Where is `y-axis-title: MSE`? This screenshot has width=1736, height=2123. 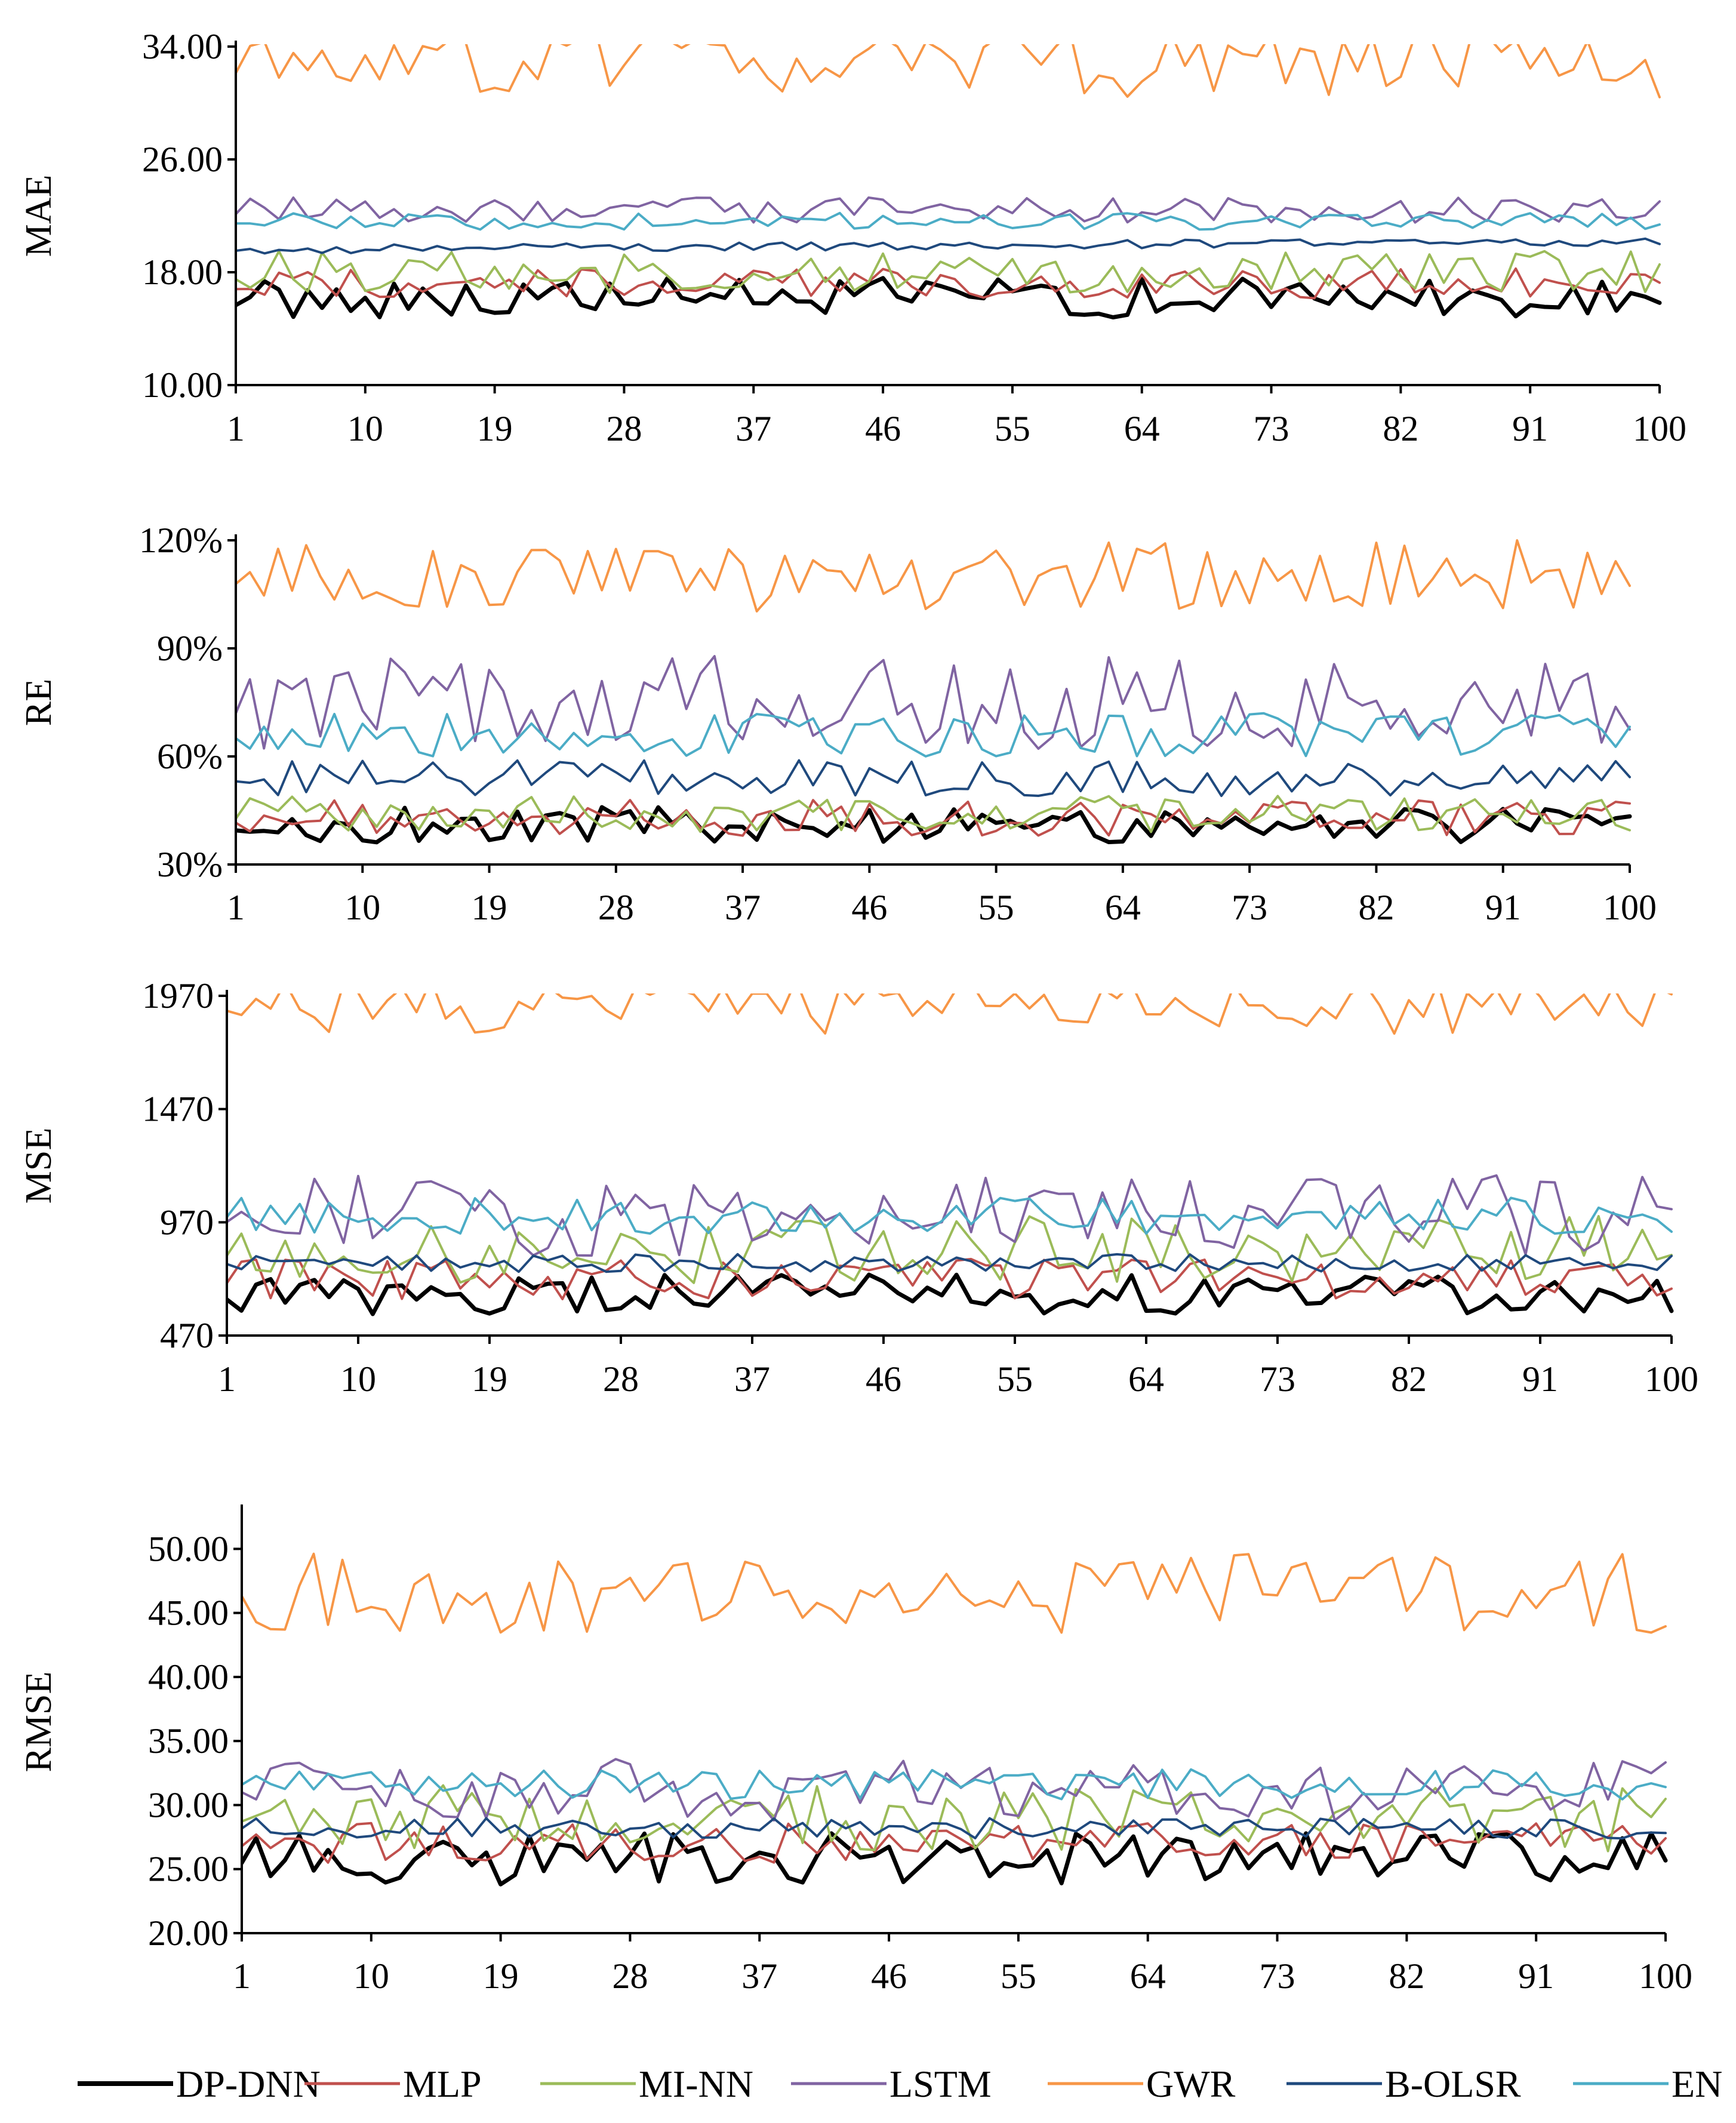 y-axis-title: MSE is located at coordinates (39, 1166).